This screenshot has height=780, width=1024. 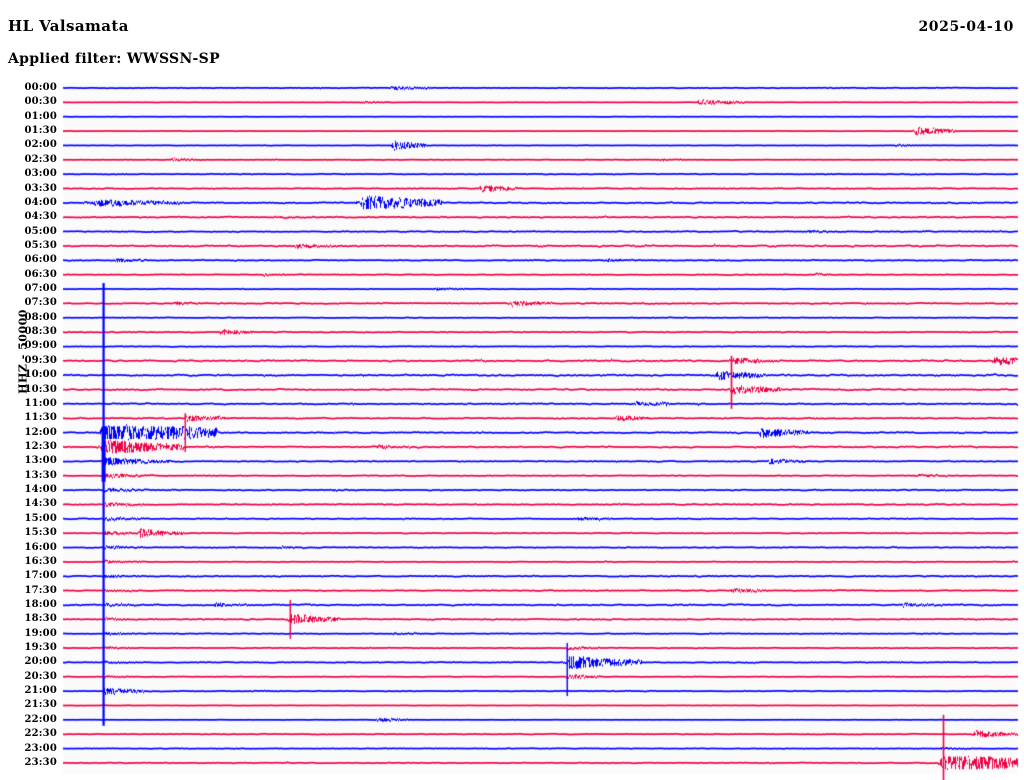 What do you see at coordinates (114, 59) in the screenshot?
I see `applied-filter-label: Applied filter: WWSSN-SP` at bounding box center [114, 59].